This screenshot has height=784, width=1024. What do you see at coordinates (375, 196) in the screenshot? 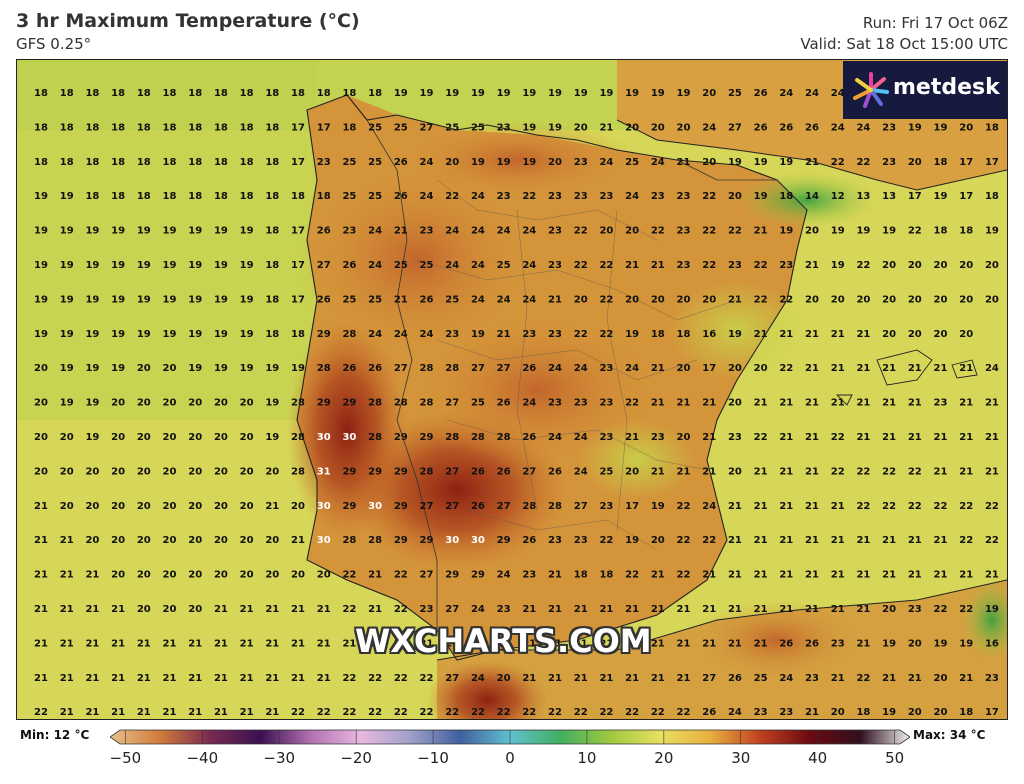
I see `temperature-value: 25` at bounding box center [375, 196].